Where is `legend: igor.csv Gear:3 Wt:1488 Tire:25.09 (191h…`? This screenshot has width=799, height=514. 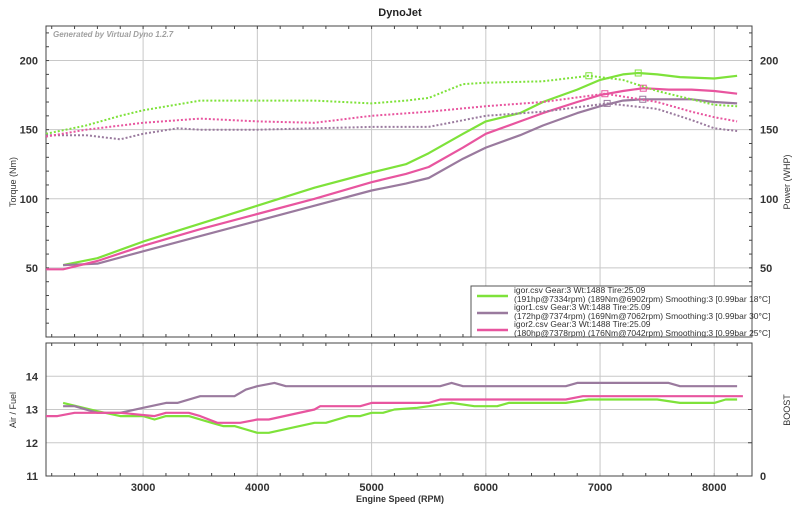
legend: igor.csv Gear:3 Wt:1488 Tire:25.09 (191h… is located at coordinates (620, 311).